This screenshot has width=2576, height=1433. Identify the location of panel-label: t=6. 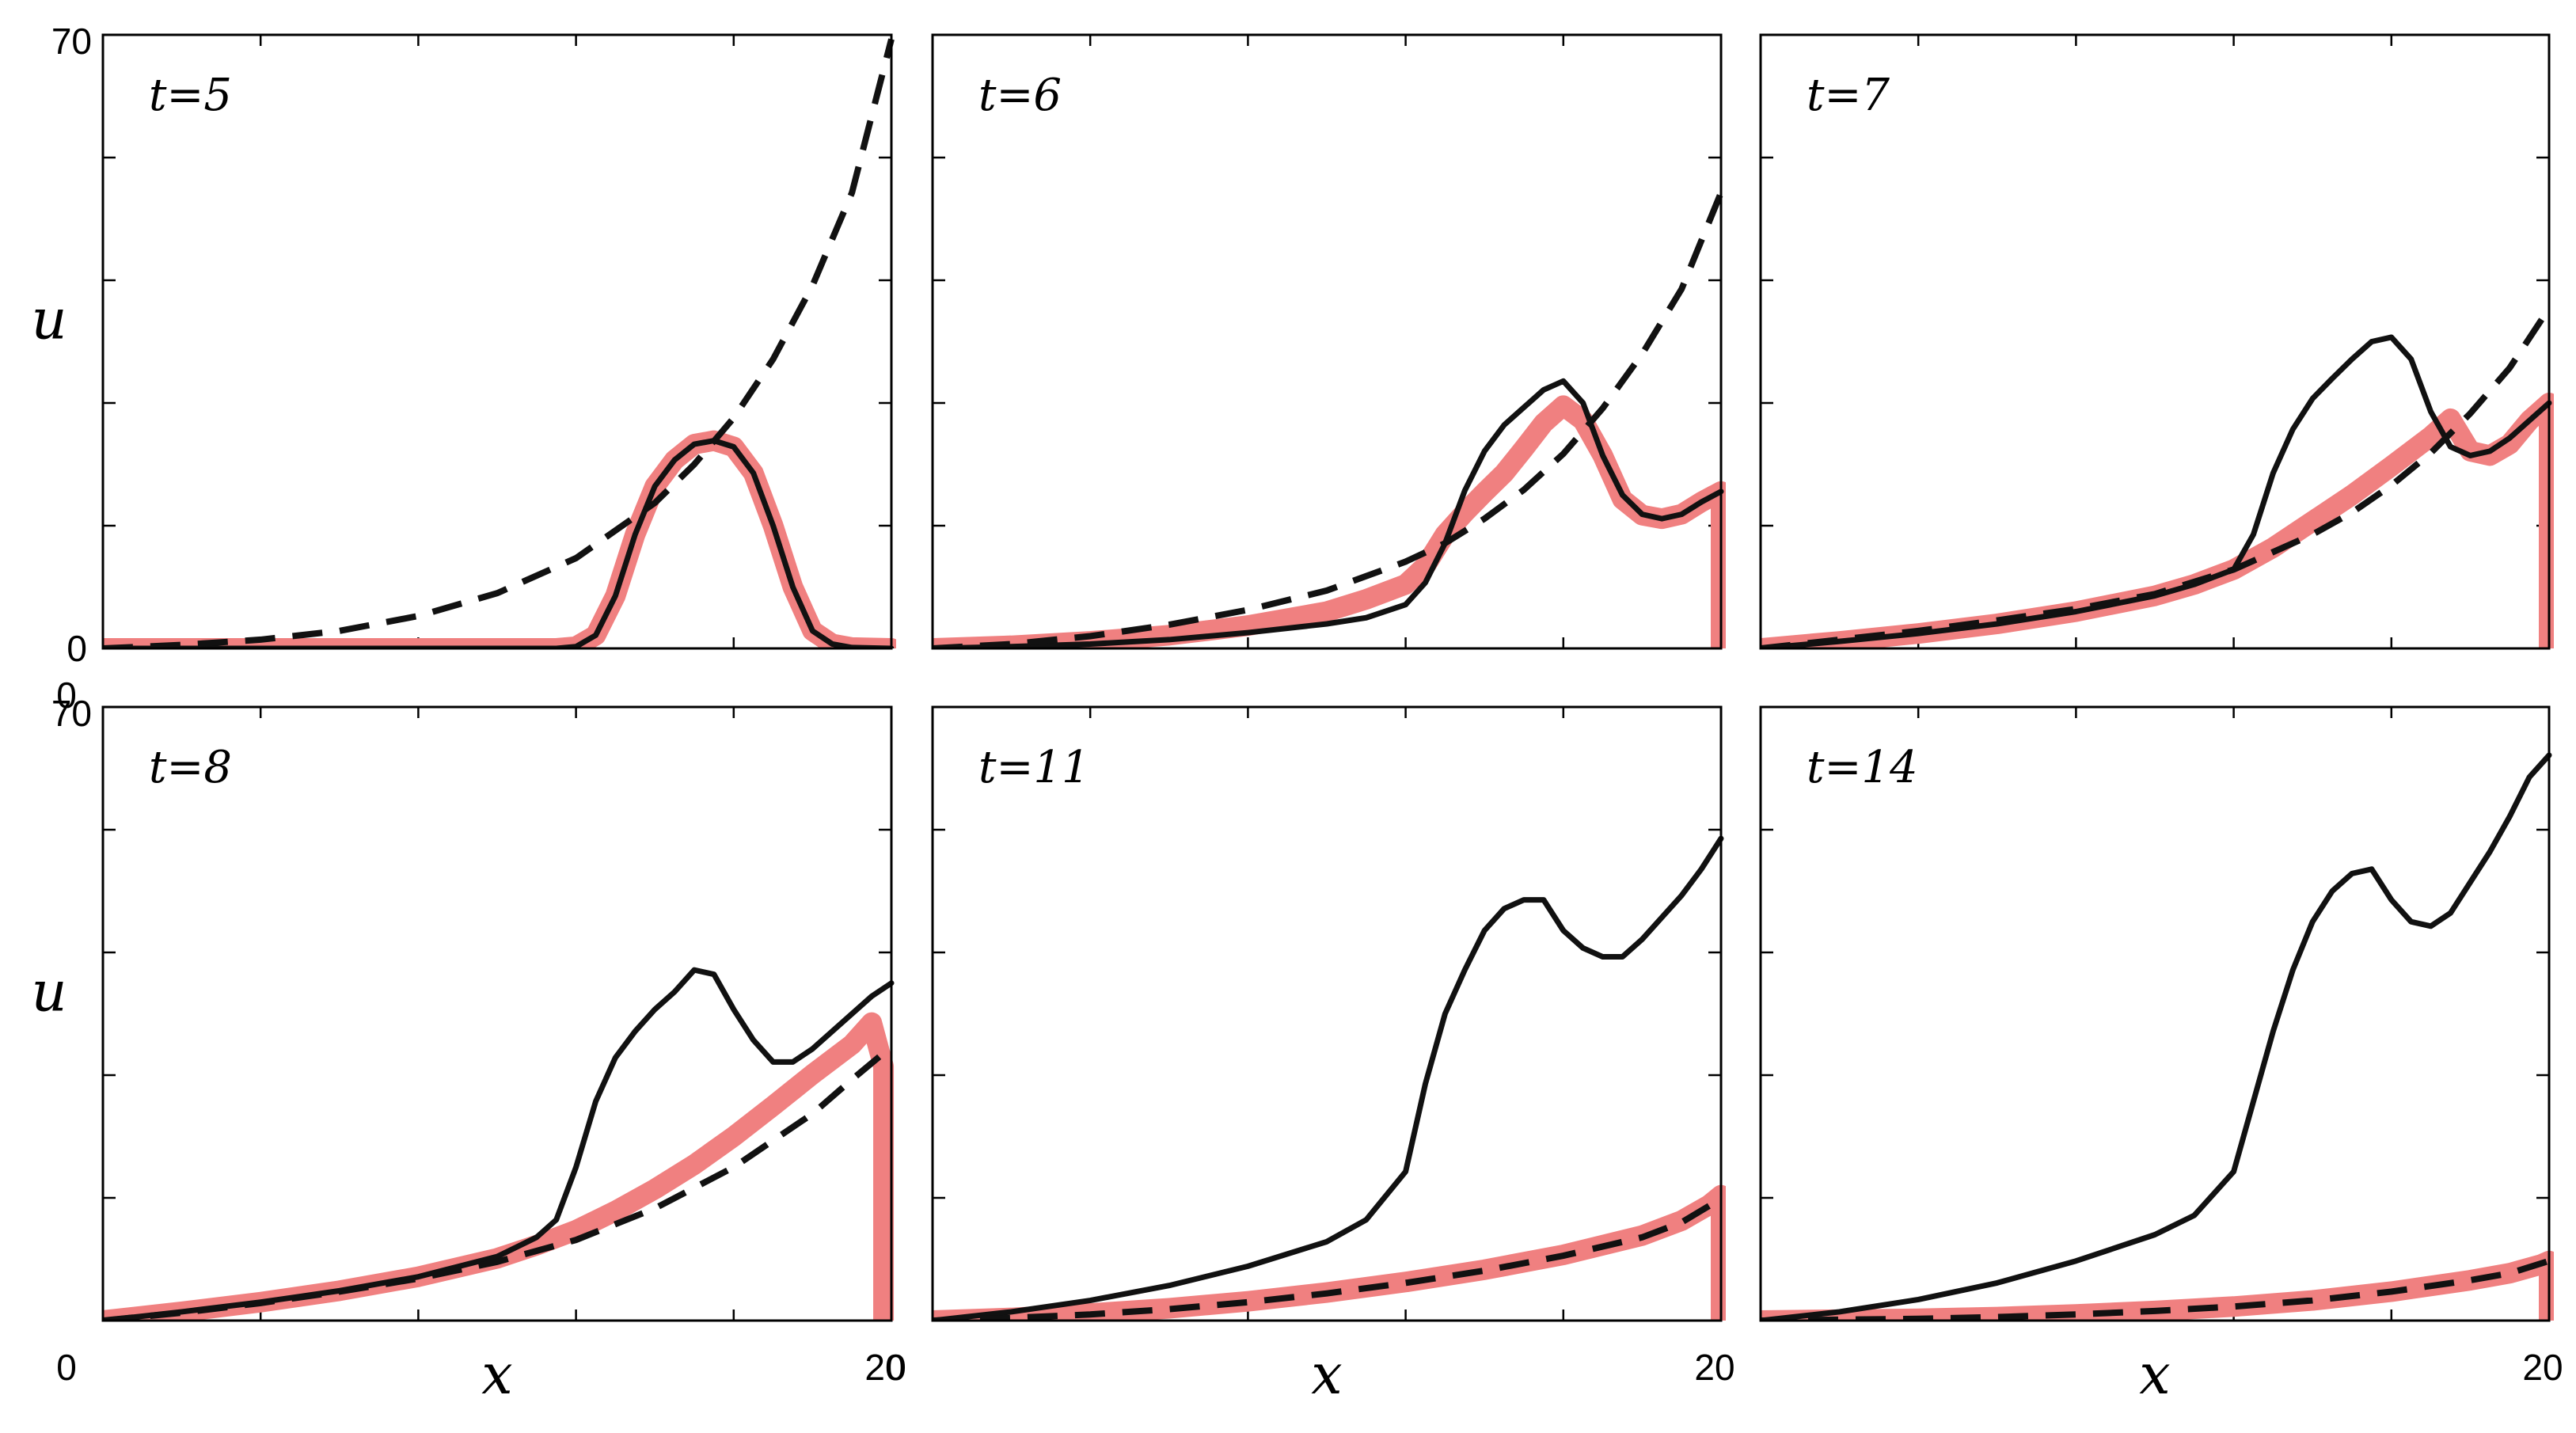
(1020, 95).